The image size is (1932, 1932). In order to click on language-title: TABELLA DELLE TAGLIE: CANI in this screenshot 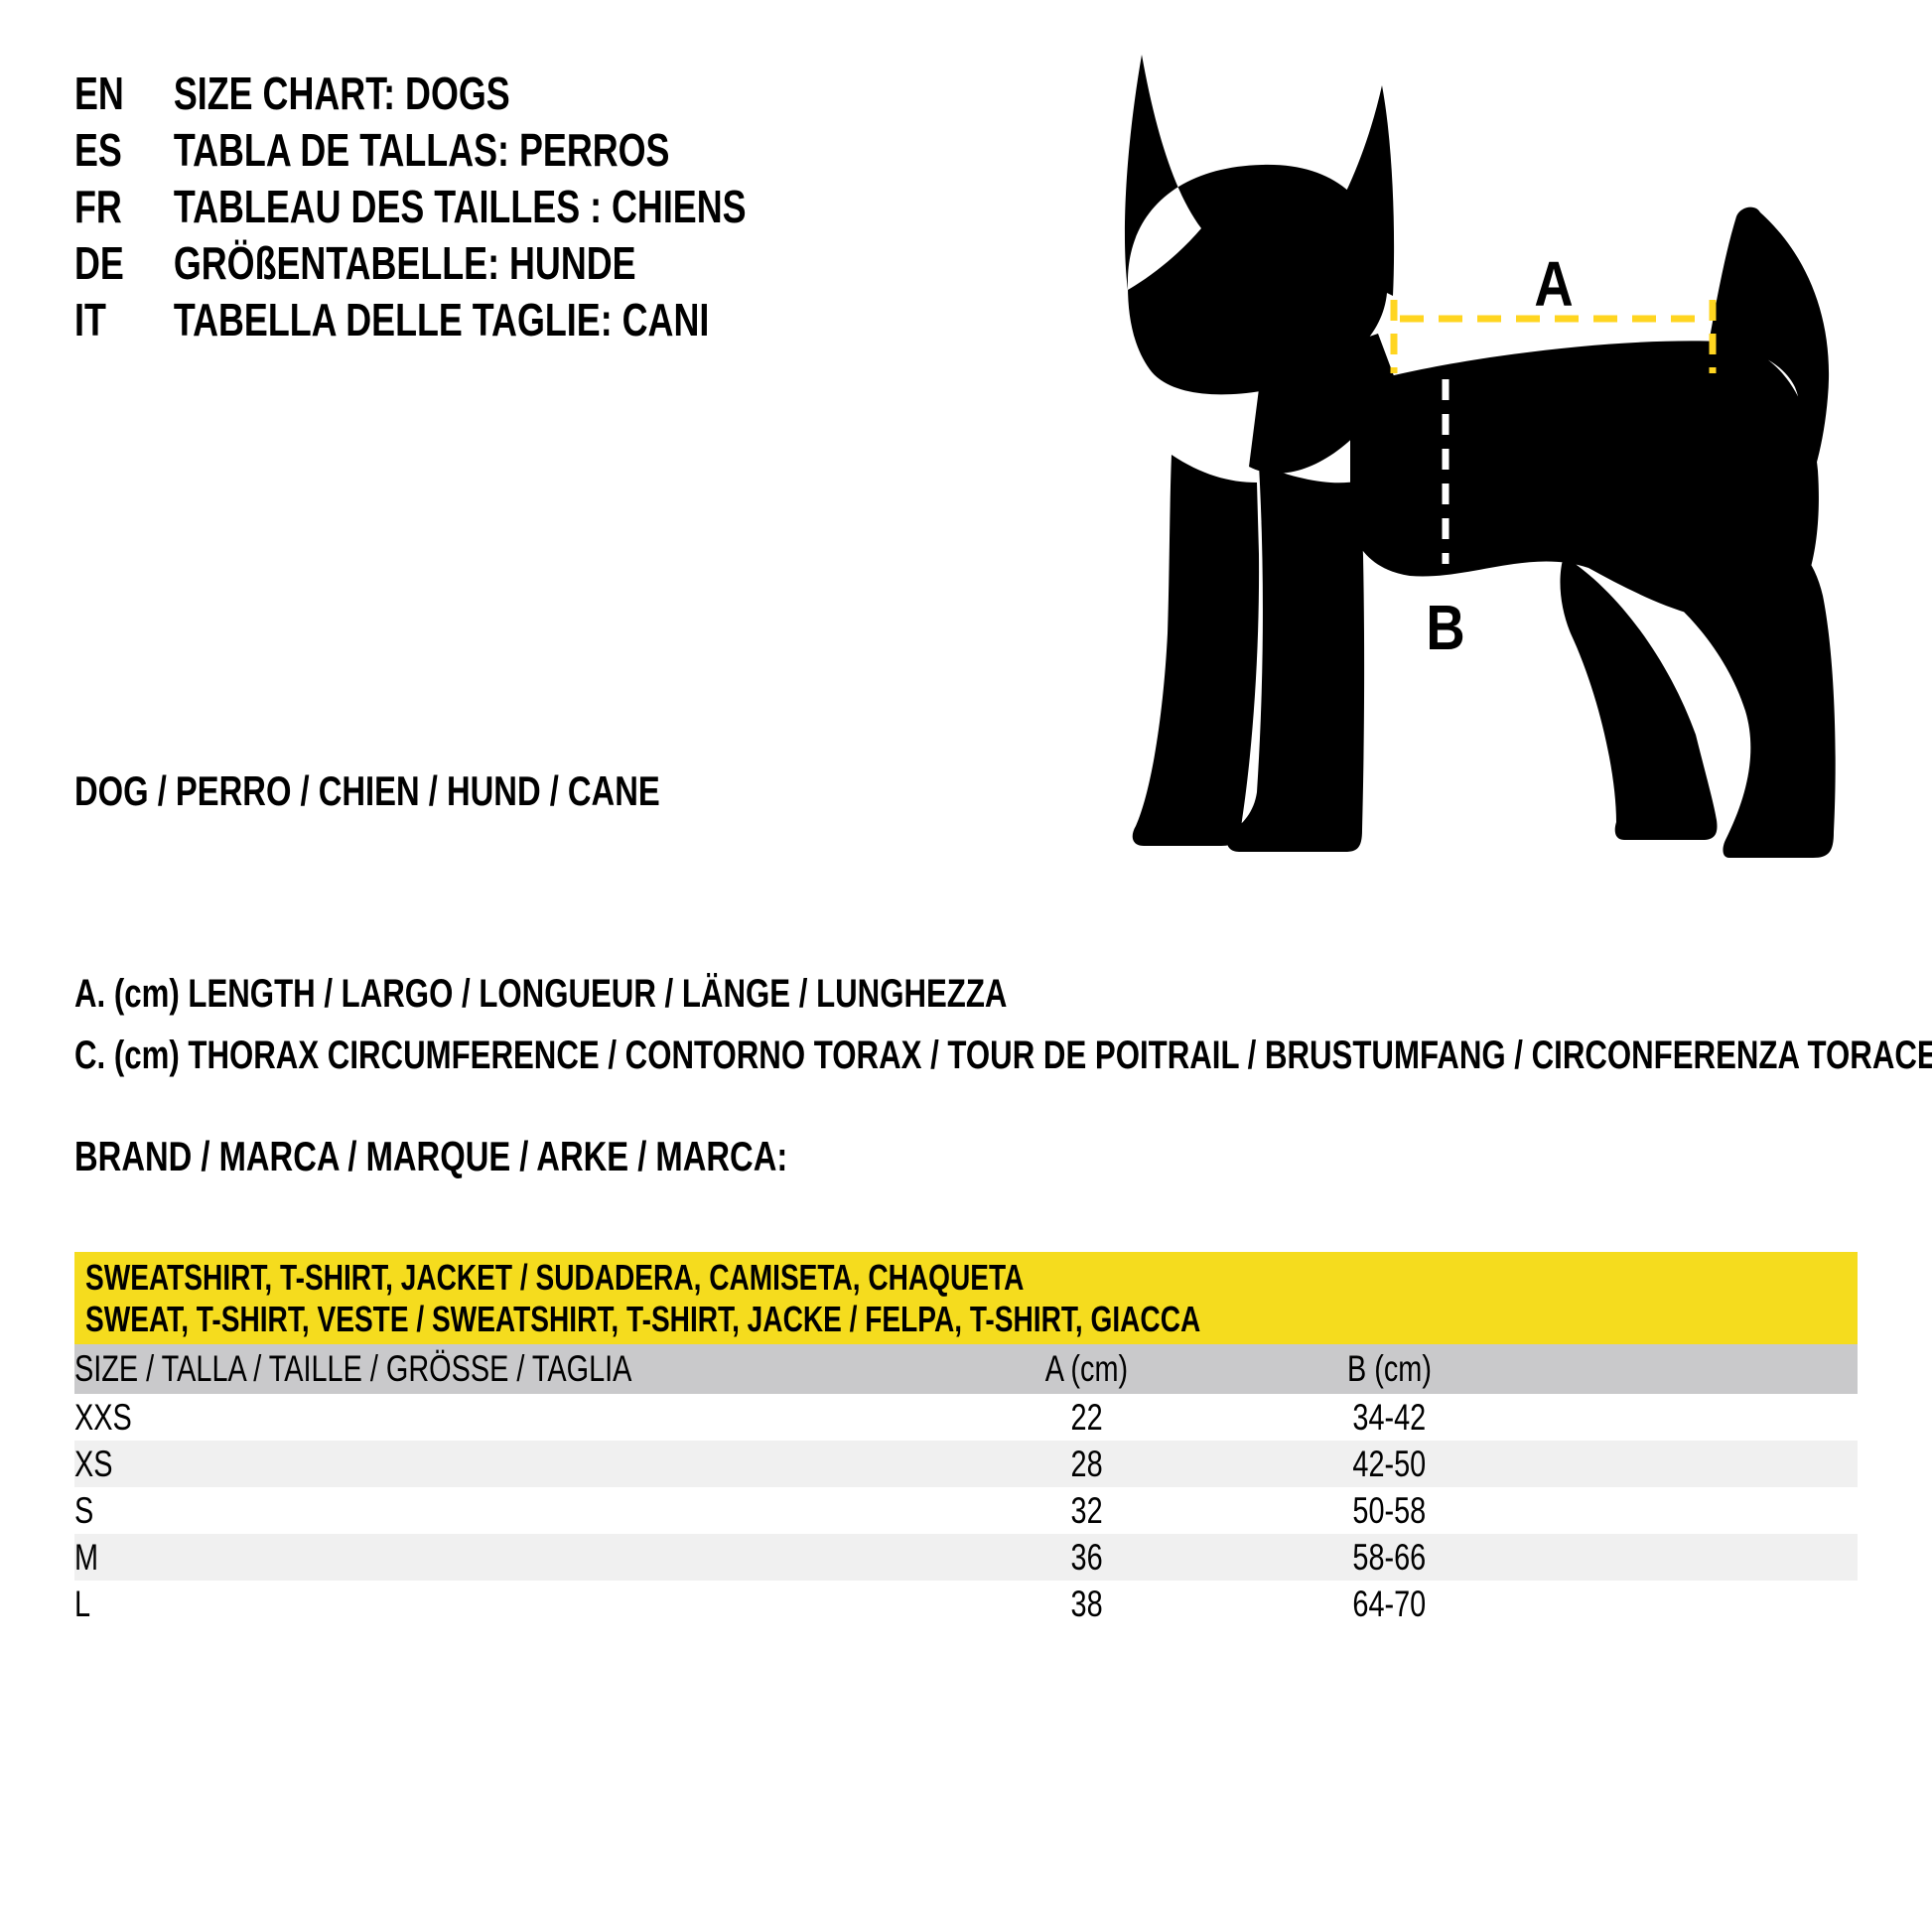, I will do `click(442, 320)`.